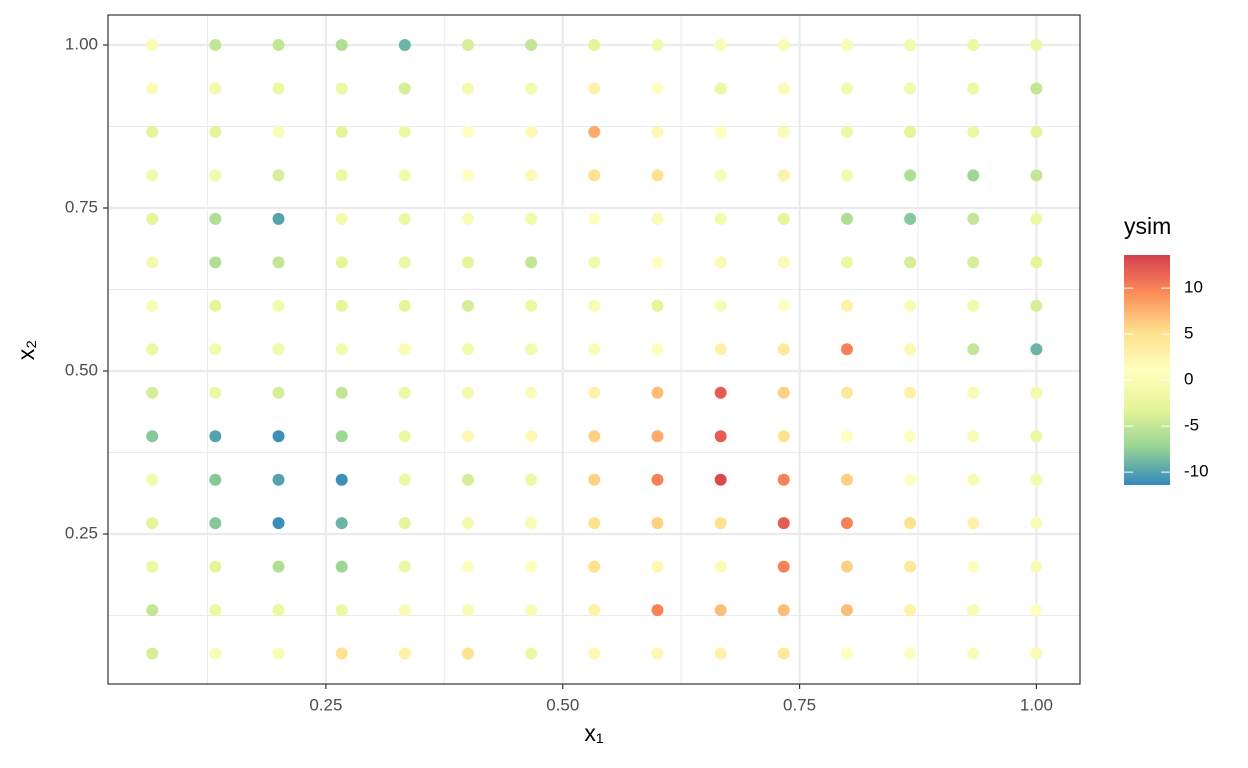 This screenshot has height=768, width=1248. What do you see at coordinates (1147, 370) in the screenshot?
I see `colorbar` at bounding box center [1147, 370].